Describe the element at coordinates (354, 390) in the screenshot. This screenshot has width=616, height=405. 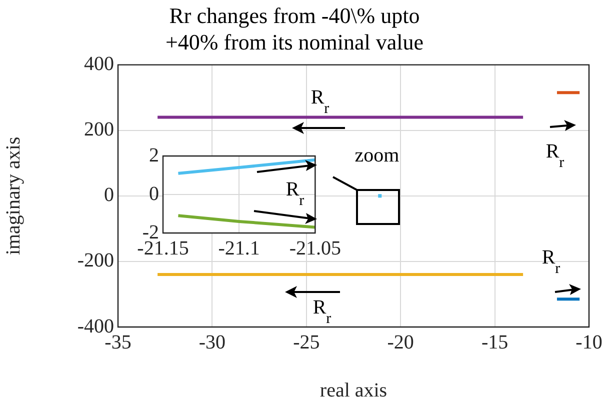
I see `x-axis-title: real axis` at that location.